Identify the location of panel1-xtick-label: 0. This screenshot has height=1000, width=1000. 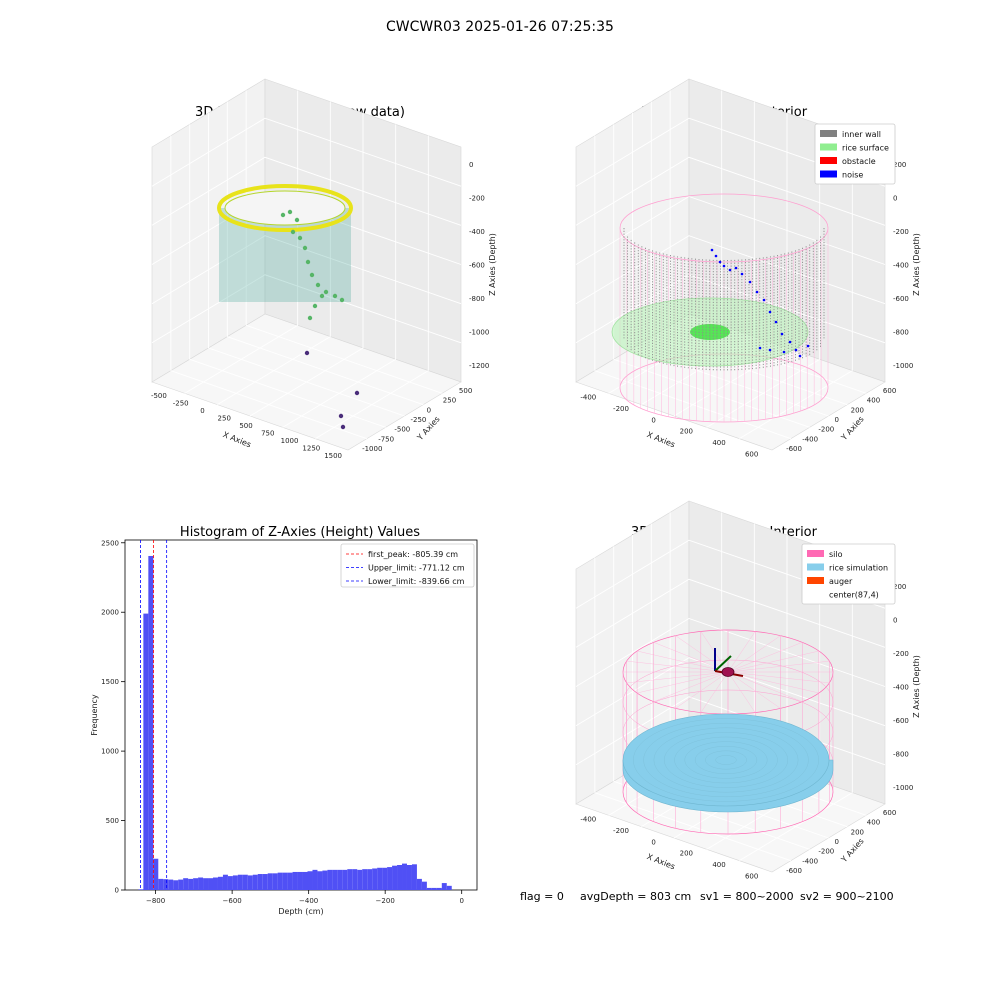
(202, 411).